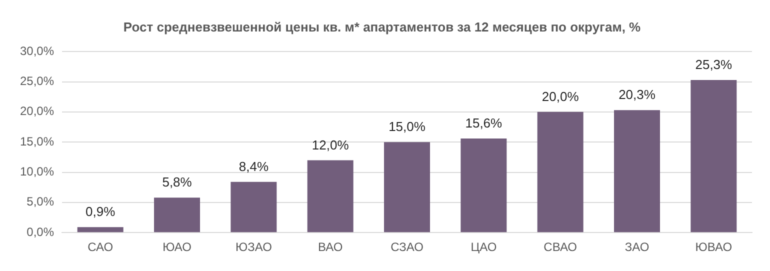  I want to click on x-tick-label: ЮАО, so click(177, 247).